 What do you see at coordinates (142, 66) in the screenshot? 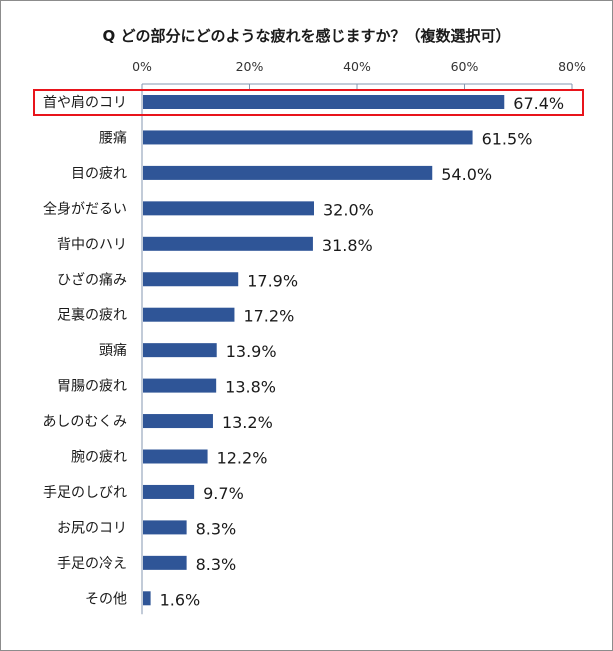
I see `x-tick-label: 0%` at bounding box center [142, 66].